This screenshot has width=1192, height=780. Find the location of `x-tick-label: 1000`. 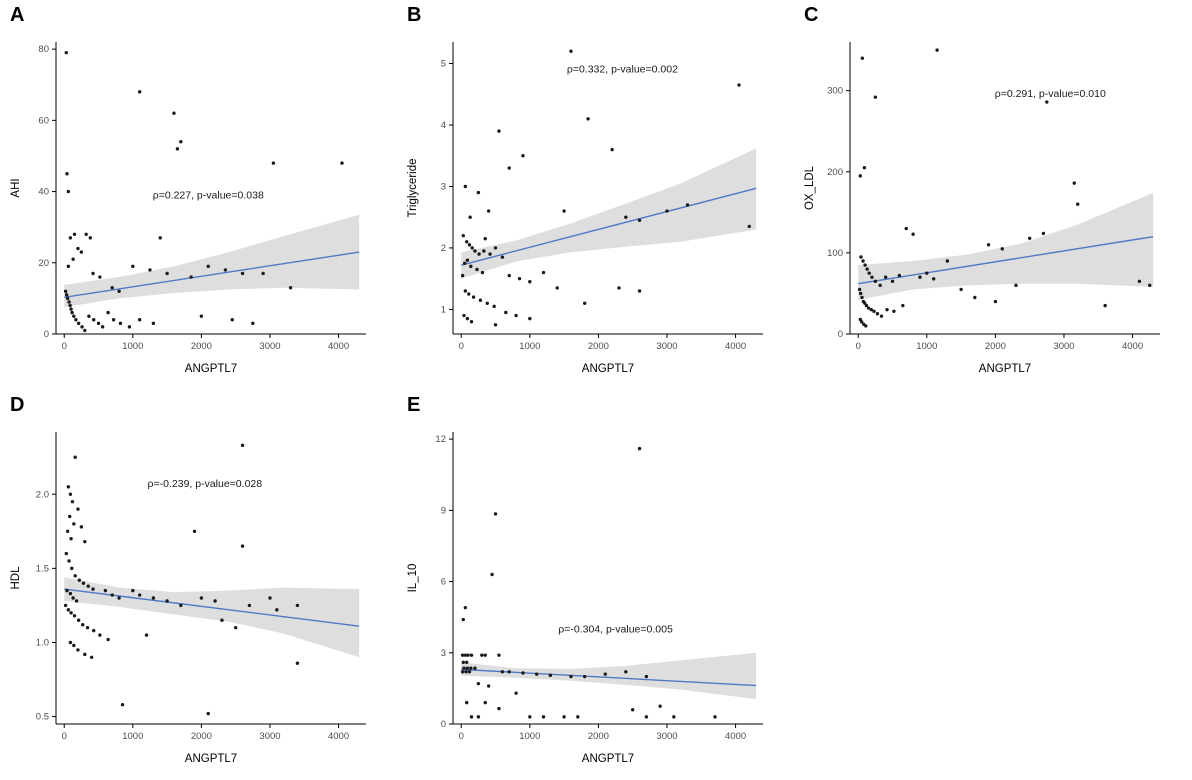

x-tick-label: 1000 is located at coordinates (132, 346).